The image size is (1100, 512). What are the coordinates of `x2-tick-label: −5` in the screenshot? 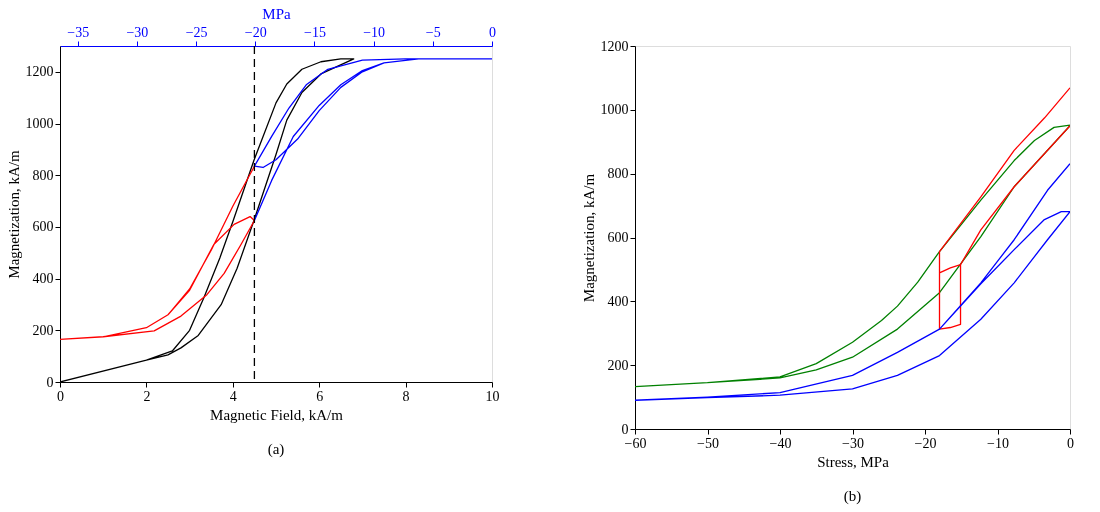 It's located at (433, 32).